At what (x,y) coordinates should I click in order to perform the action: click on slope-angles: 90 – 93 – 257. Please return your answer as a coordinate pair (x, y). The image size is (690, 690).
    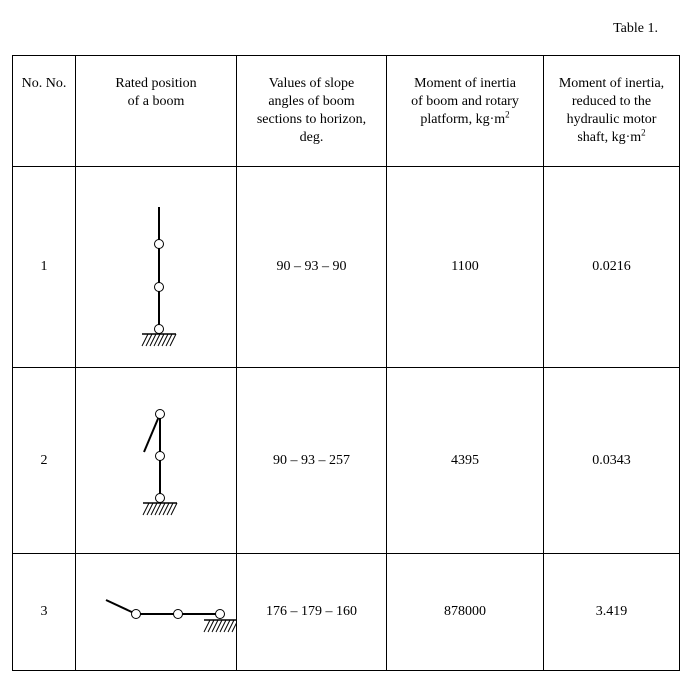
    Looking at the image, I should click on (311, 460).